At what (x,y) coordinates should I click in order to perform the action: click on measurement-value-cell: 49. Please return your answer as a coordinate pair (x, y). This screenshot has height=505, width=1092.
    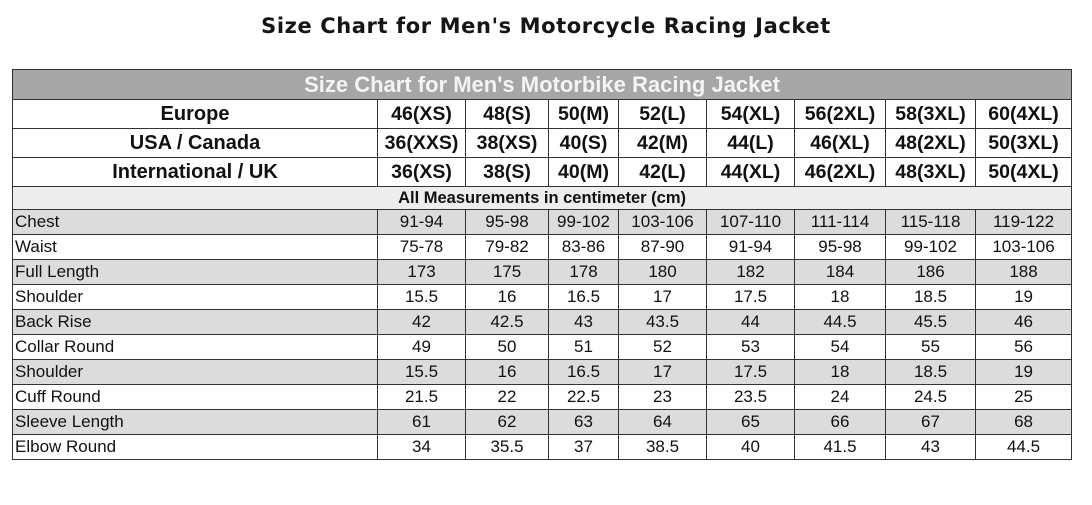
    Looking at the image, I should click on (421, 347).